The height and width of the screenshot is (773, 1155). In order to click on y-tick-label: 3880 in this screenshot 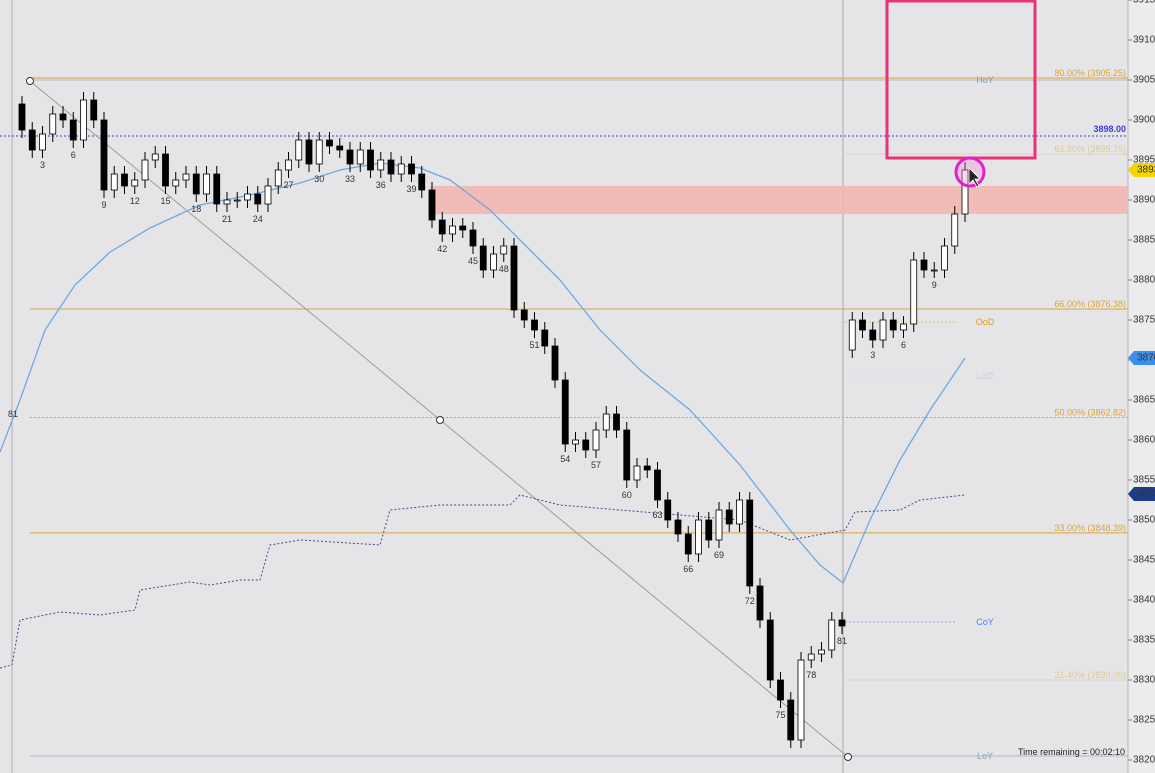, I will do `click(1144, 280)`.